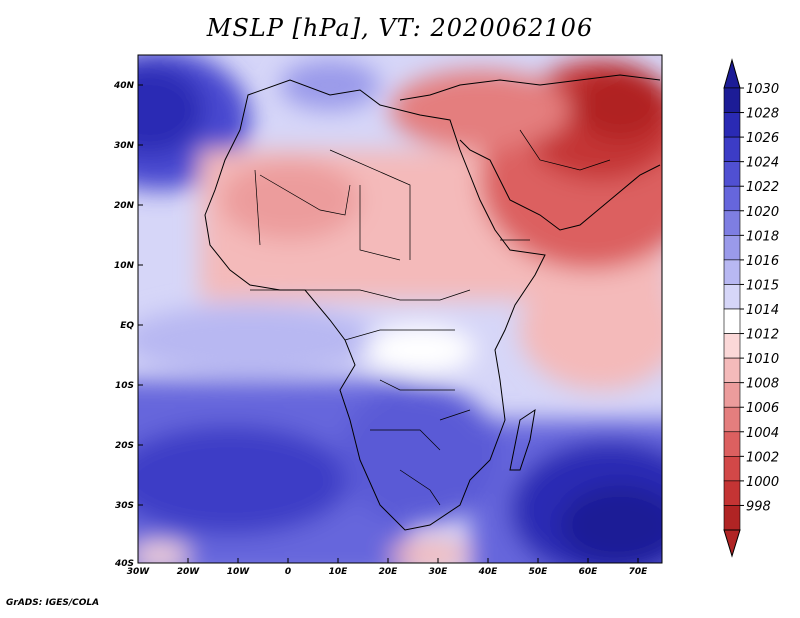 This screenshot has height=618, width=800. What do you see at coordinates (762, 212) in the screenshot?
I see `colorbar-label: 1020` at bounding box center [762, 212].